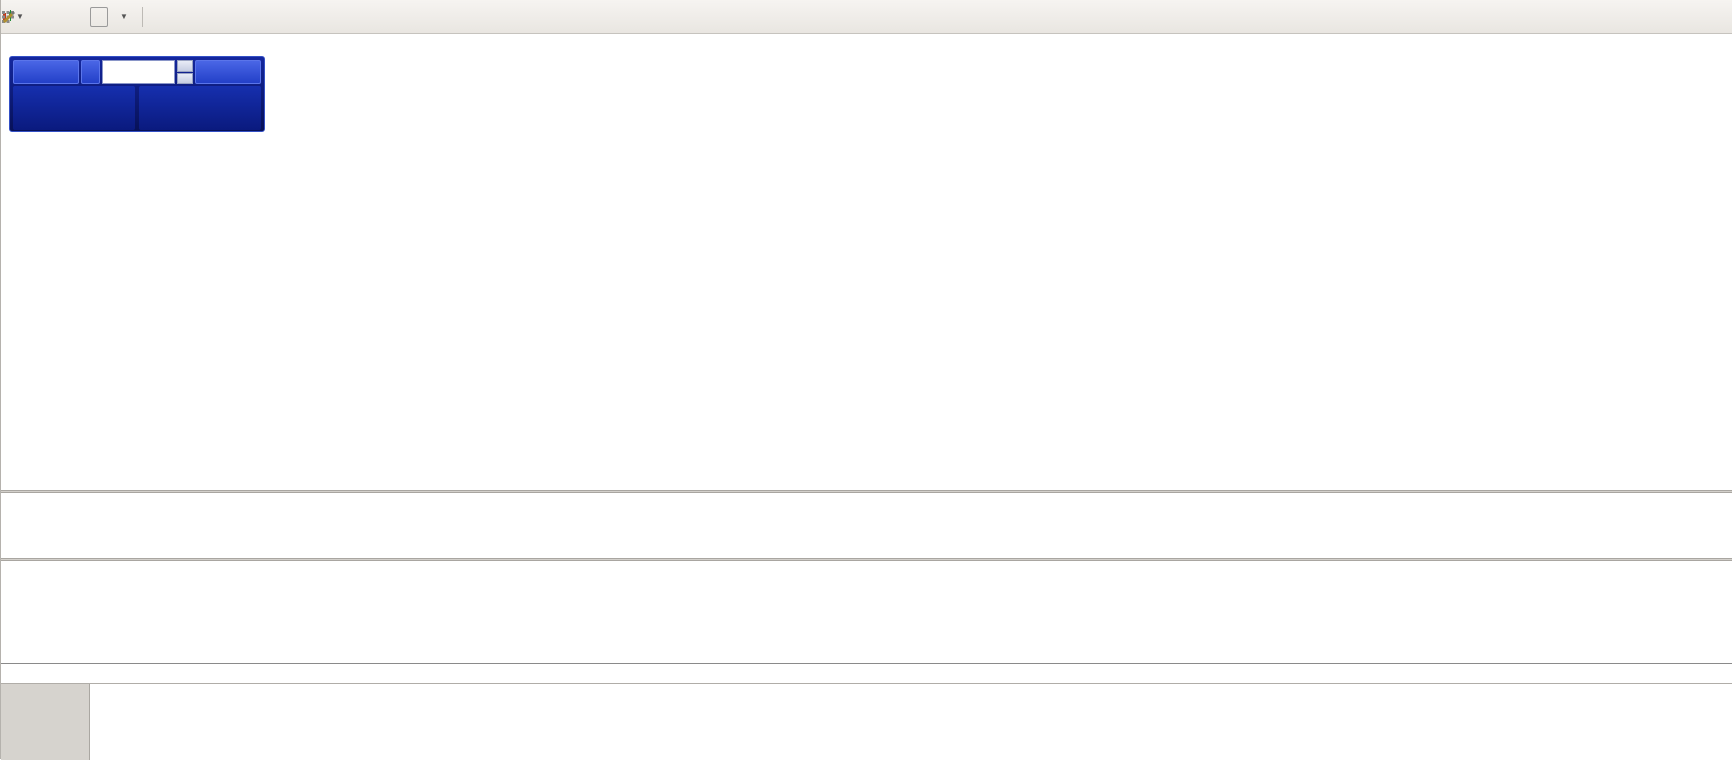  What do you see at coordinates (185, 78) in the screenshot?
I see `volume-down-icon` at bounding box center [185, 78].